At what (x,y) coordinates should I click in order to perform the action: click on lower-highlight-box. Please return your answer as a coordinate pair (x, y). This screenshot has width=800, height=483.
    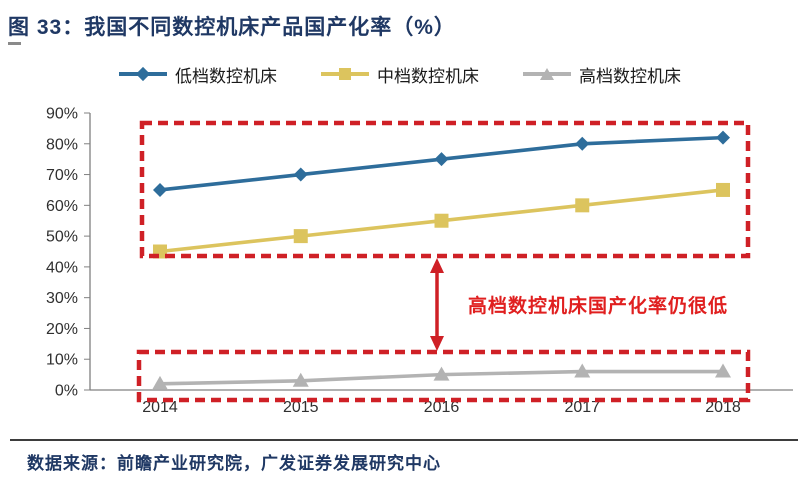
    Looking at the image, I should click on (443, 376).